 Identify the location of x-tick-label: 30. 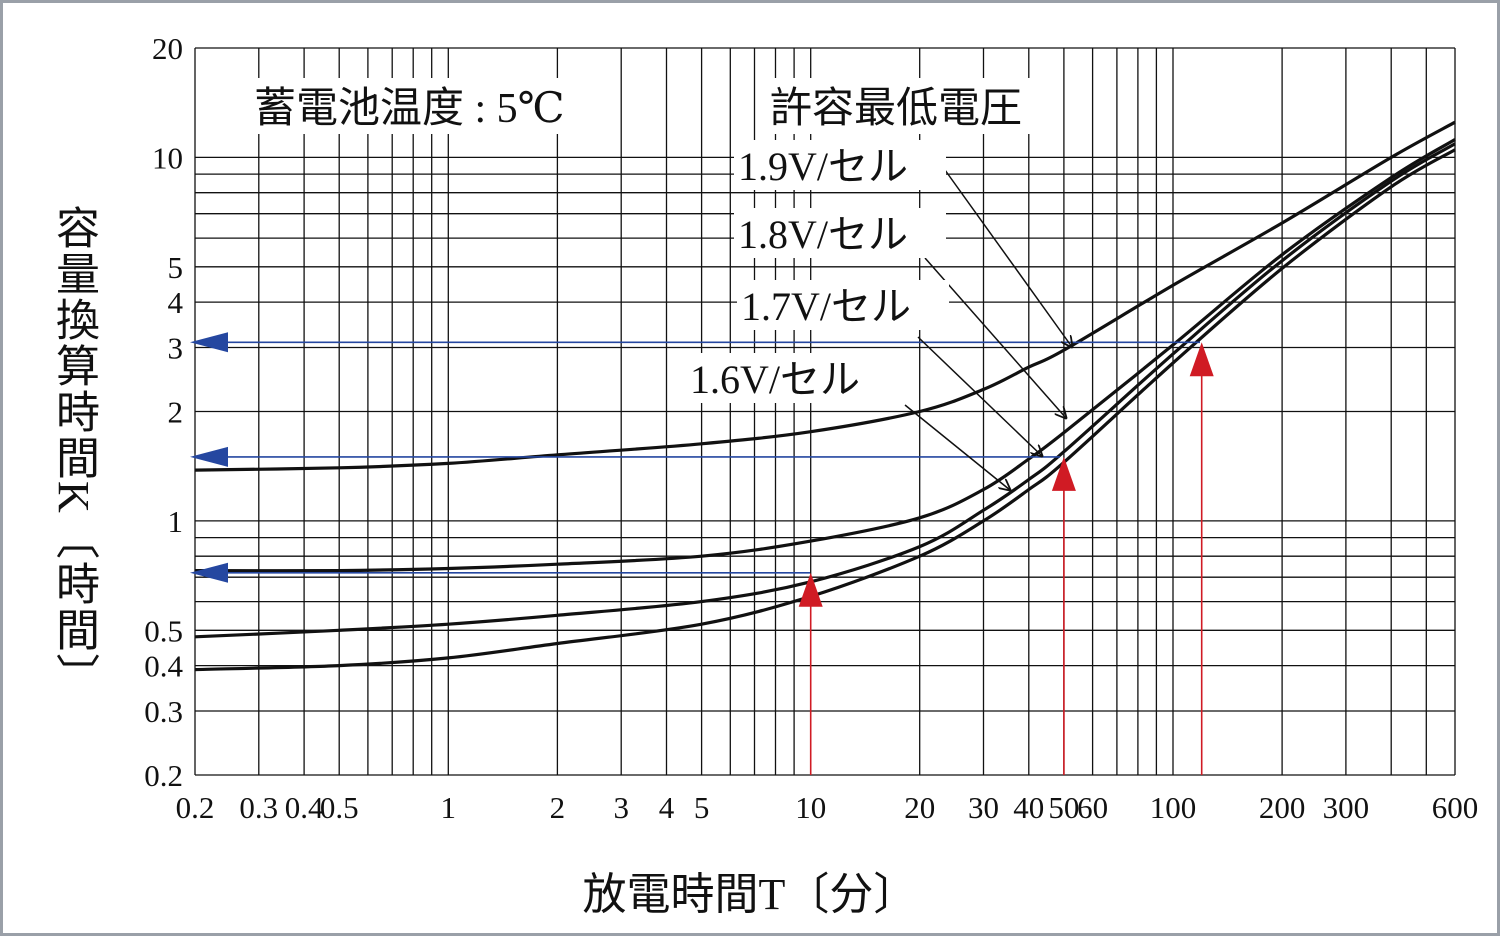
(983, 807).